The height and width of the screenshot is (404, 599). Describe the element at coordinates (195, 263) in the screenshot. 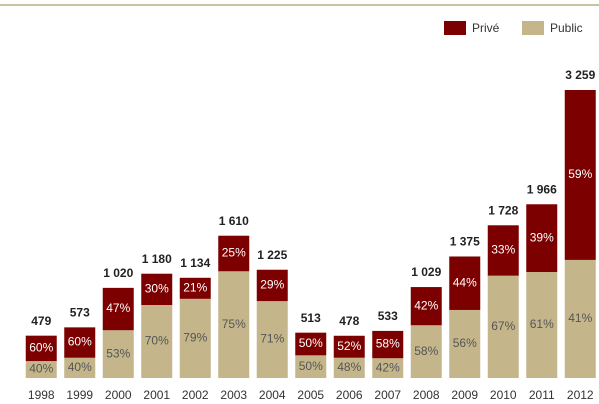

I see `total-label: 1 134` at that location.